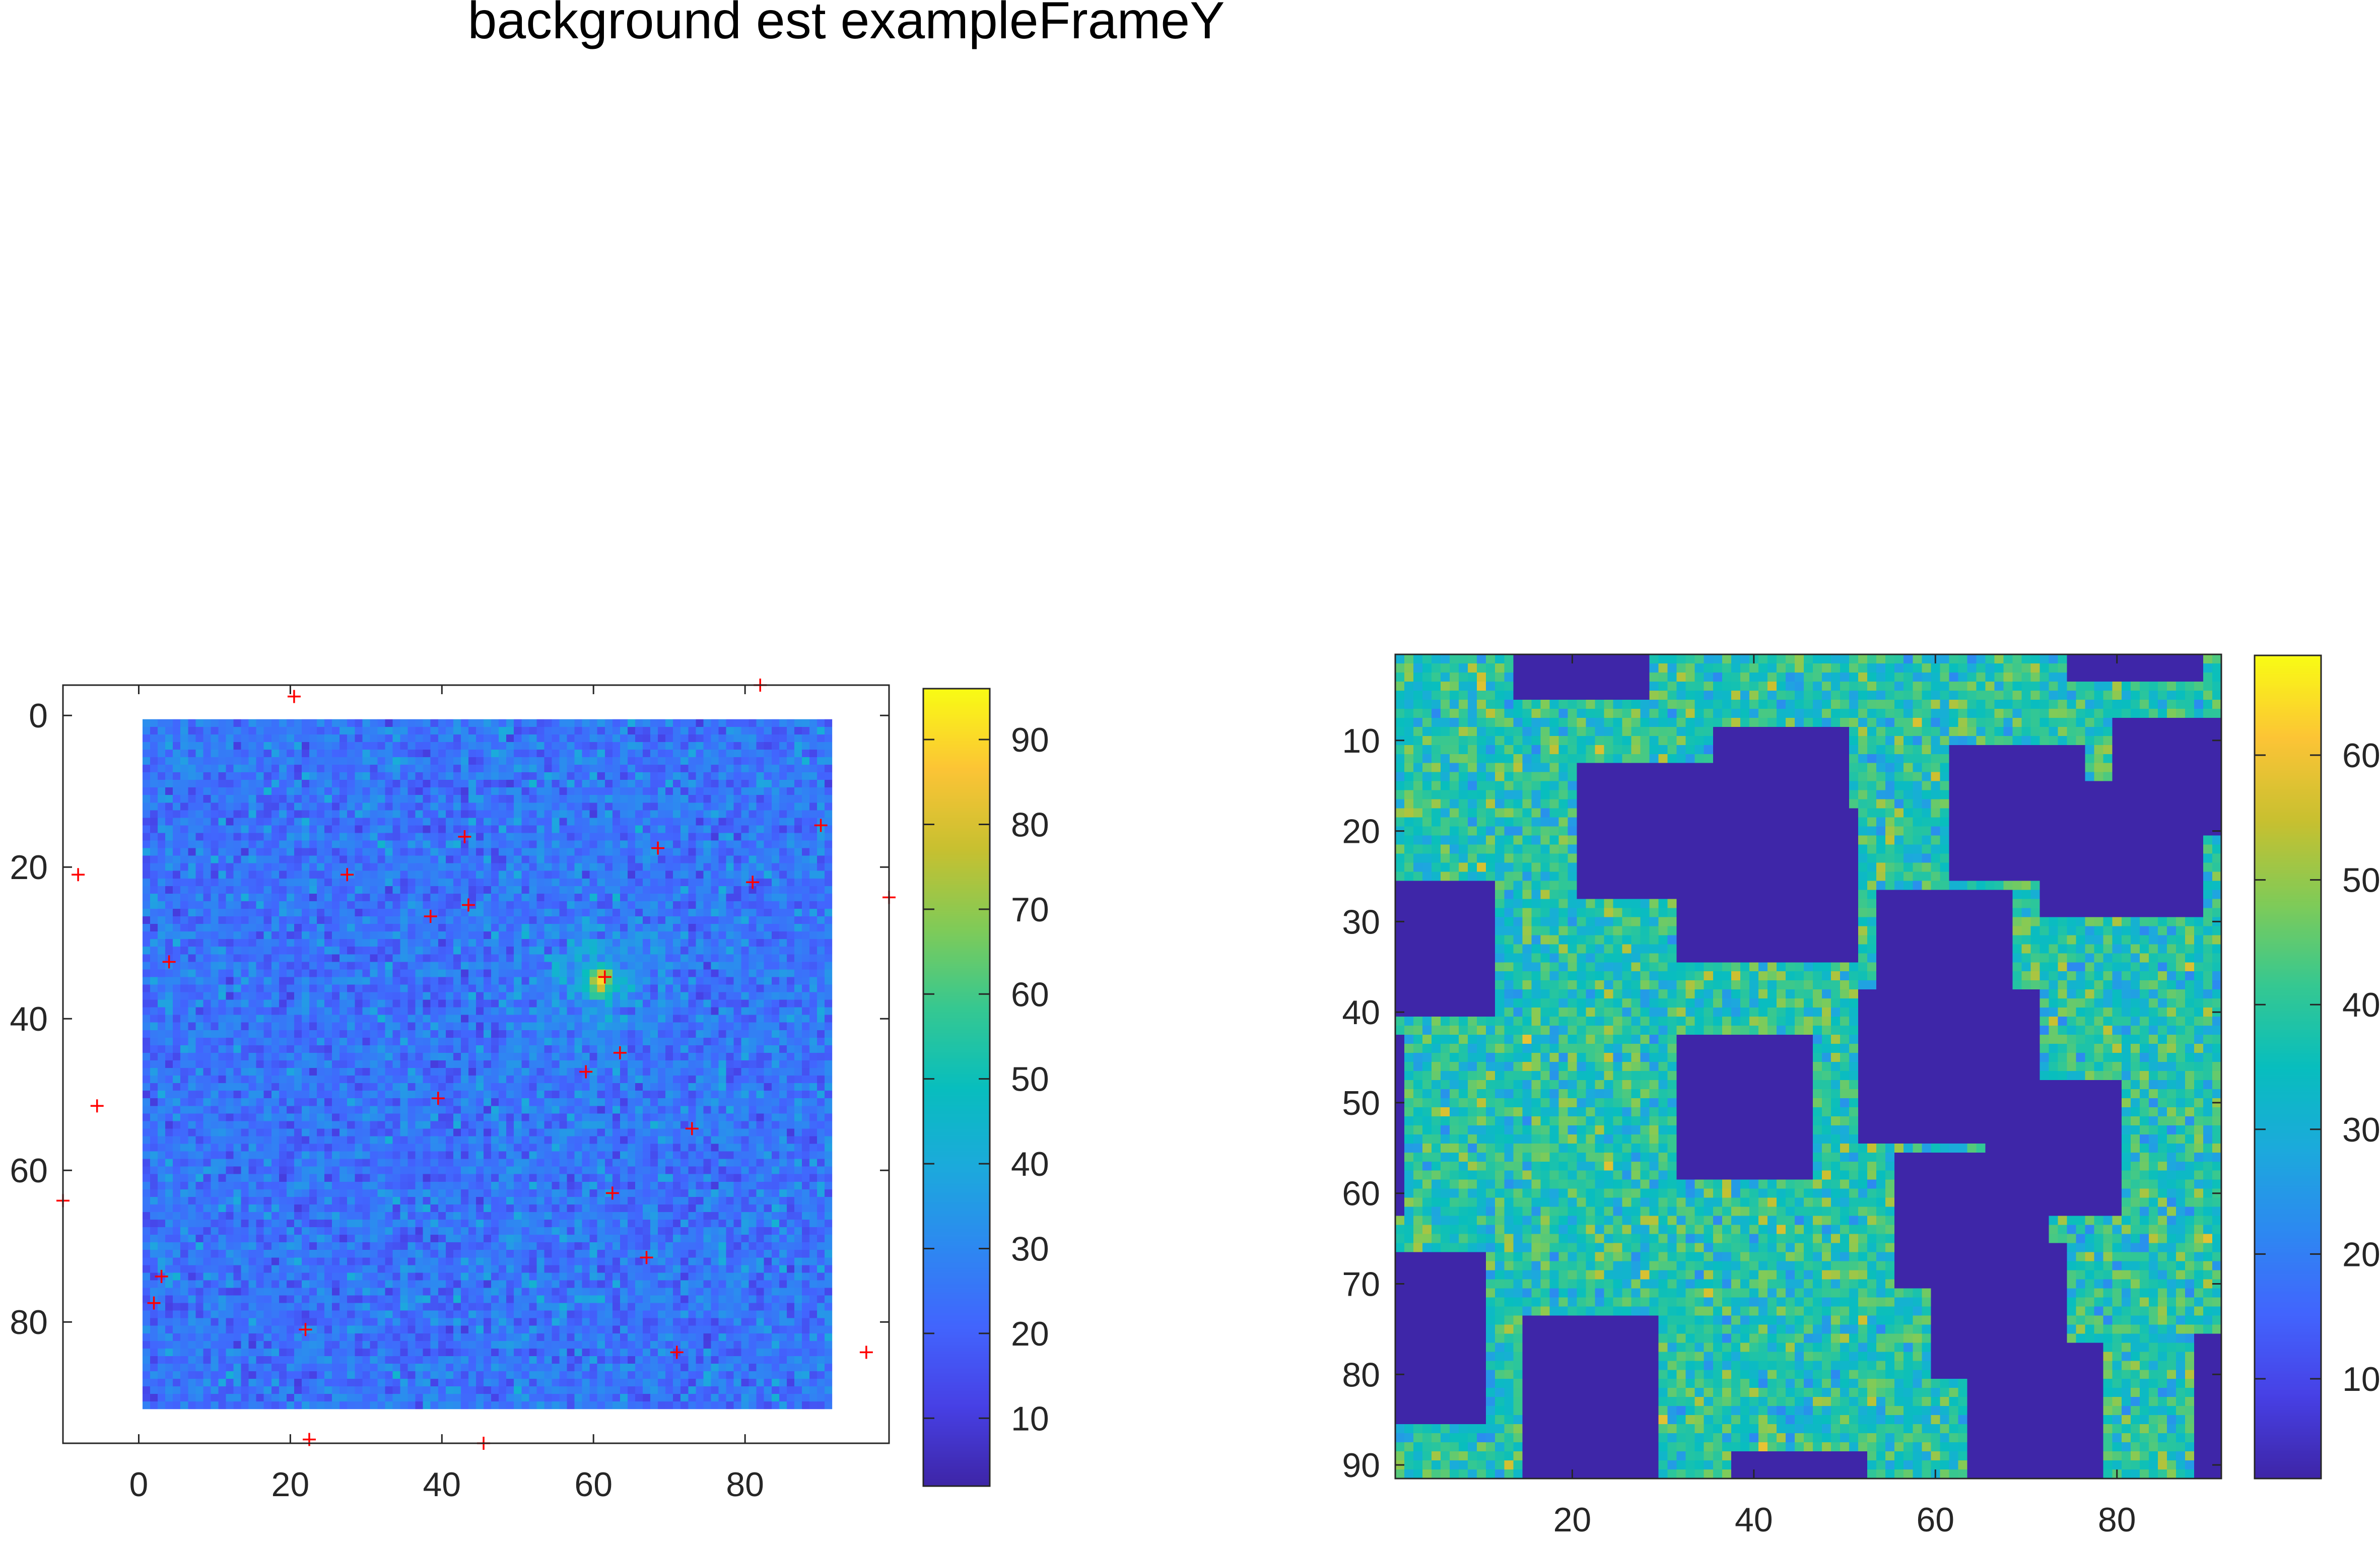 The width and height of the screenshot is (2380, 1541). I want to click on right-ytick-label: 20, so click(1361, 832).